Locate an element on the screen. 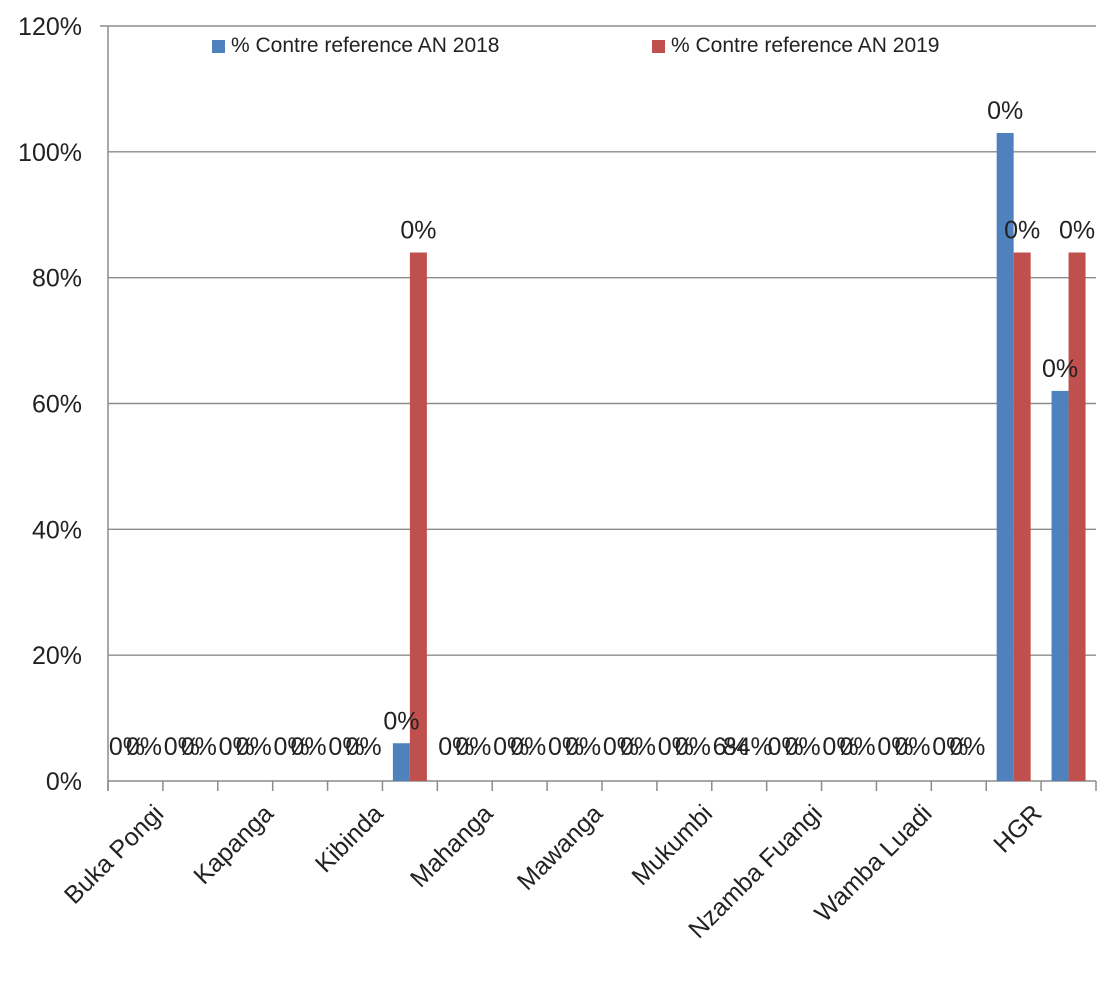 This screenshot has width=1108, height=981. x-category-label: Mawanga is located at coordinates (560, 847).